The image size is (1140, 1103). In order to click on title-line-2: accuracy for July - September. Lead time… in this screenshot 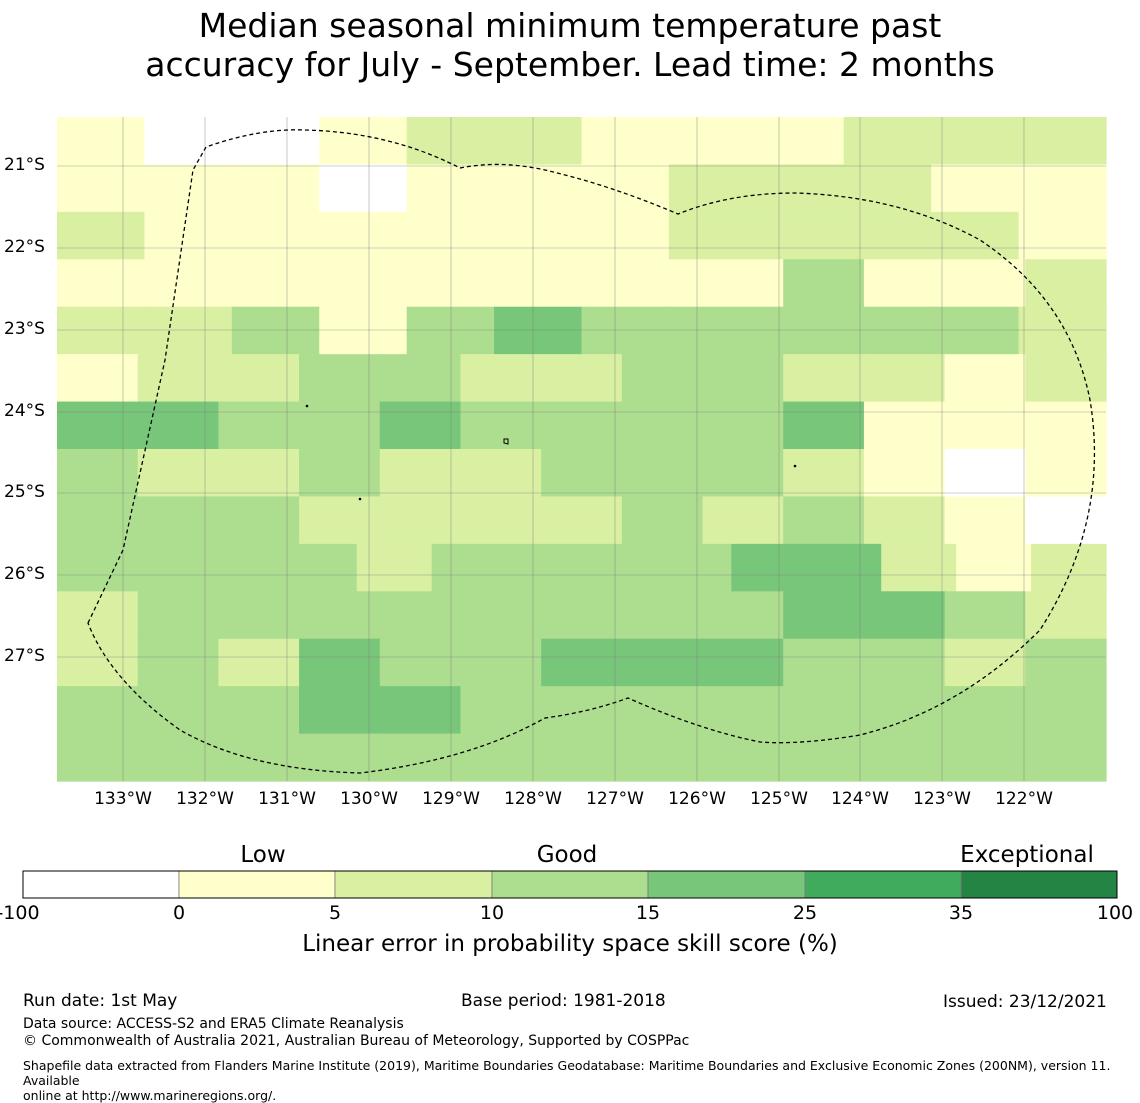, I will do `click(570, 64)`.